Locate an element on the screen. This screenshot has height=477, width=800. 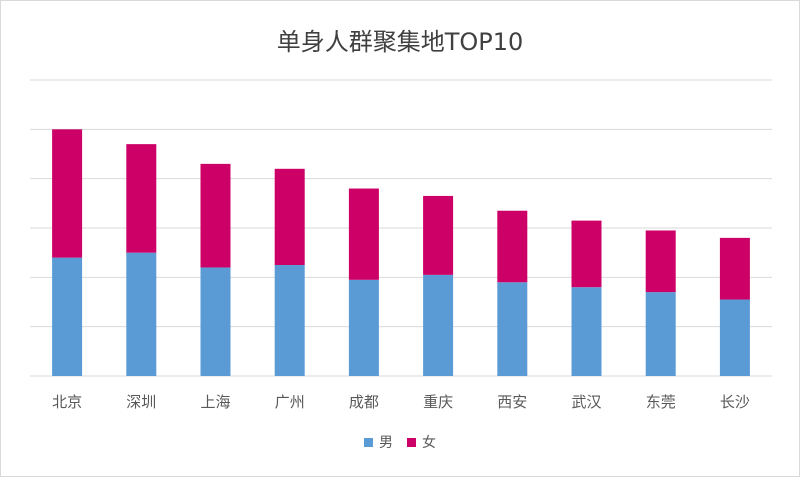
x-tick-label: 北京 is located at coordinates (67, 402).